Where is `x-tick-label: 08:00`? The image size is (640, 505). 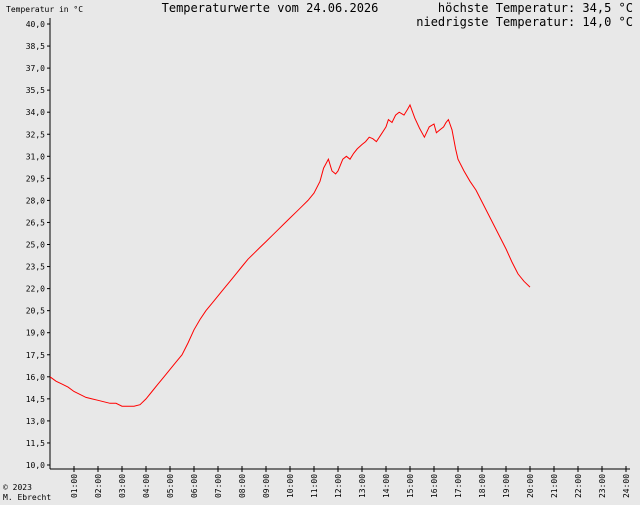
x-tick-label: 08:00 is located at coordinates (242, 486).